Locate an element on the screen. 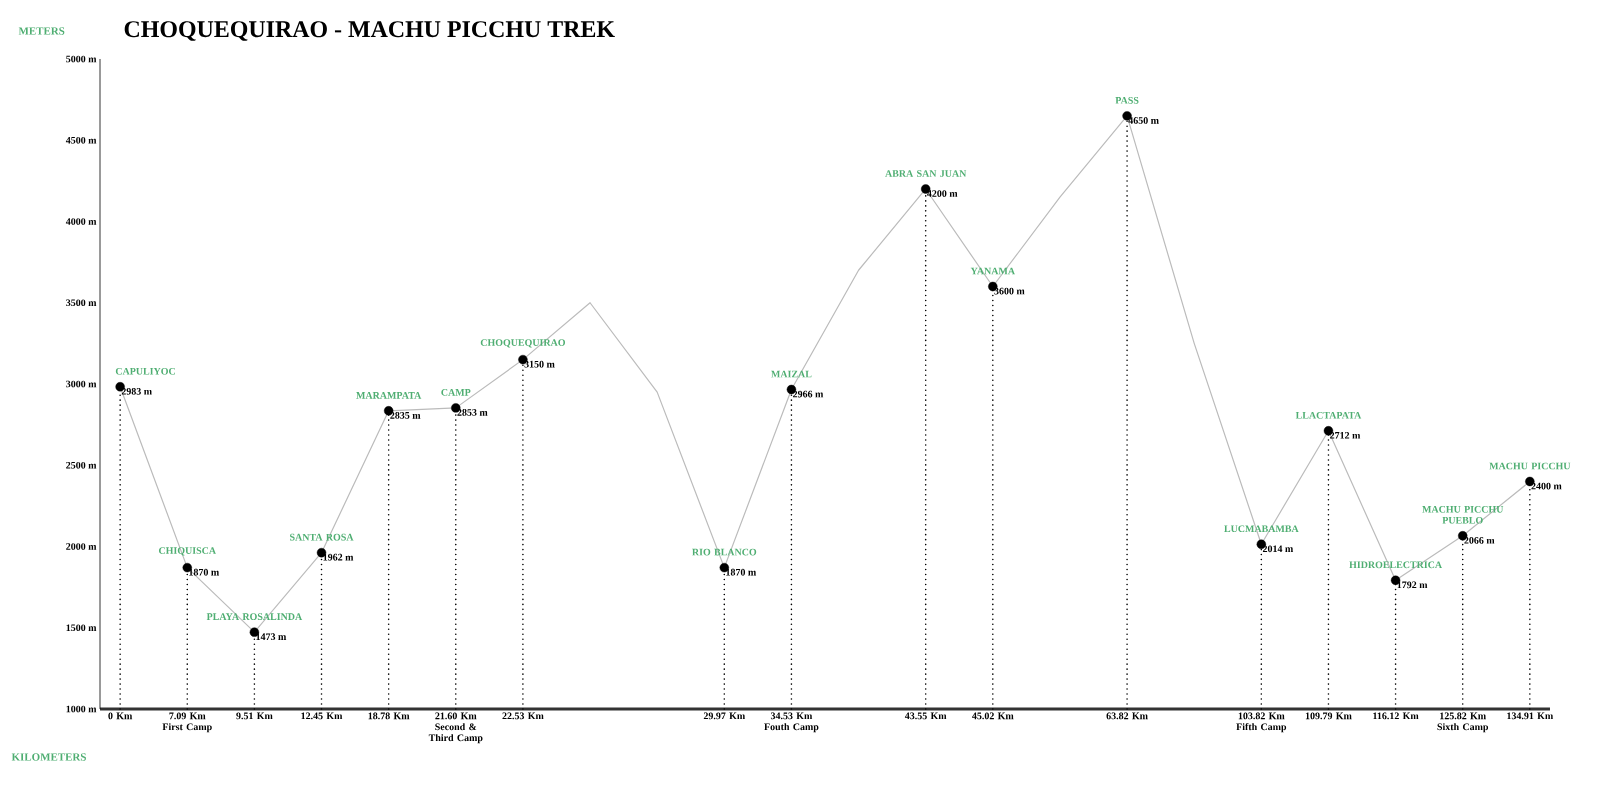 This screenshot has height=799, width=1600. data-label: 4200 m is located at coordinates (942, 193).